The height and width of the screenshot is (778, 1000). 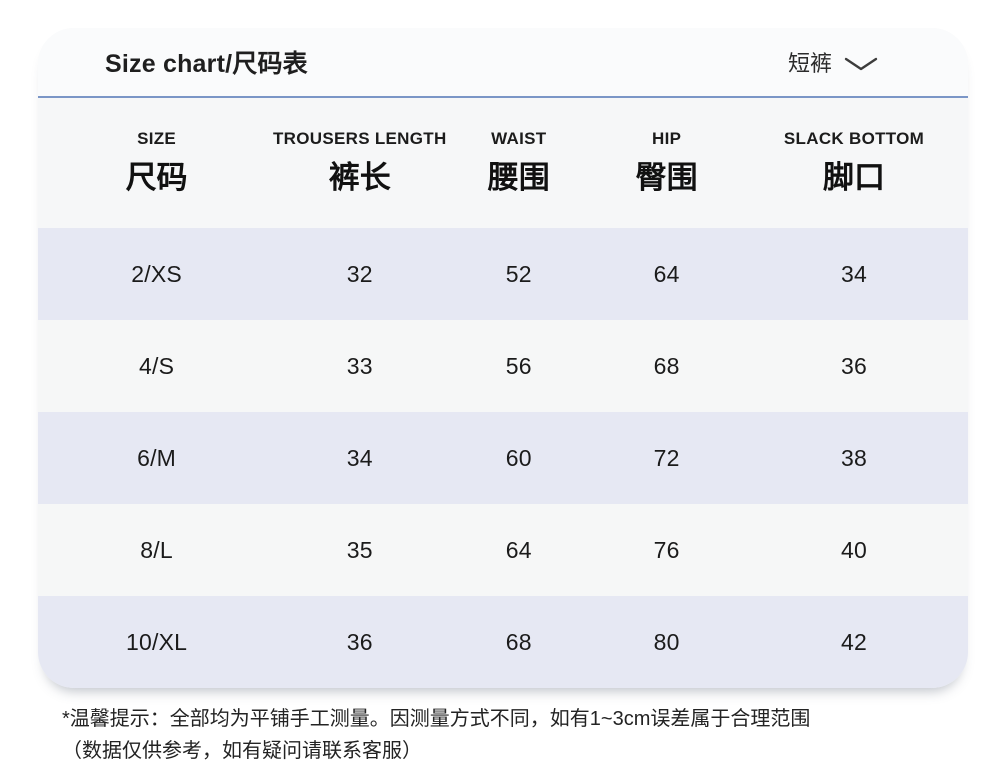 I want to click on table-cell: 33, so click(x=359, y=365).